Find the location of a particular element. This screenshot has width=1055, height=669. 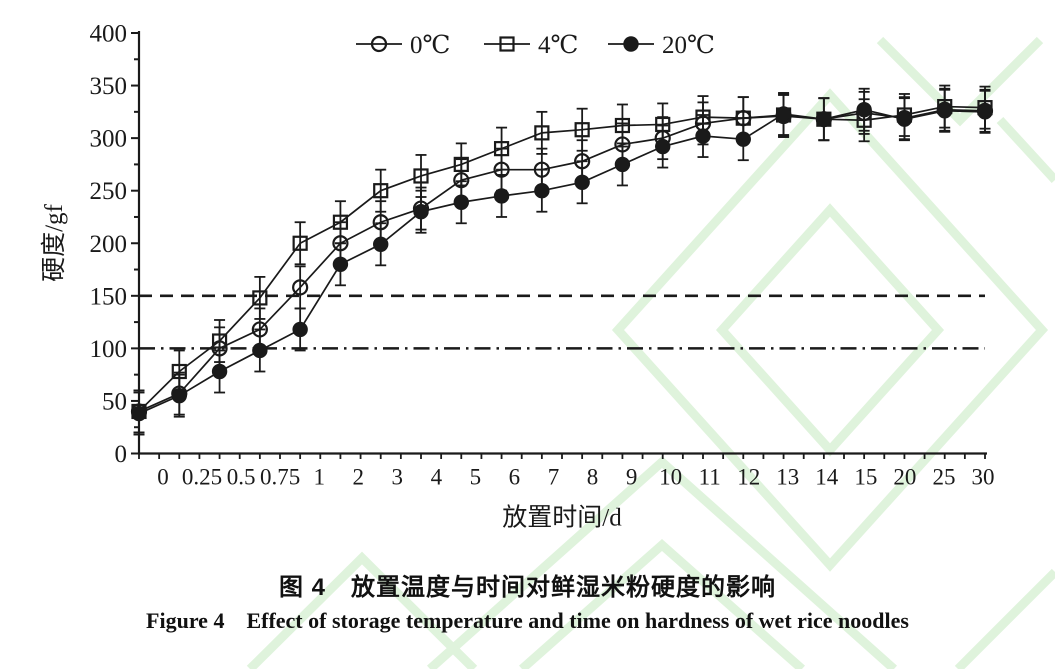

x-tick-label: 3 is located at coordinates (398, 477).